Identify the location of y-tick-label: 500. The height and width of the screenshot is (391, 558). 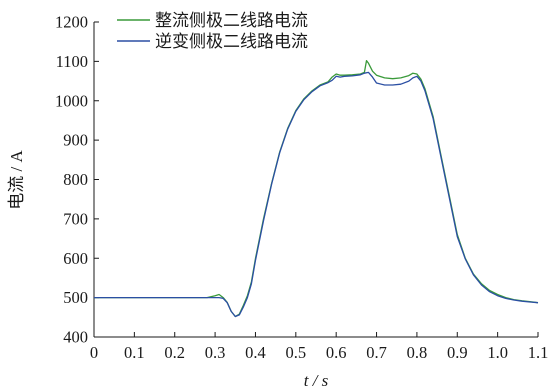
(75, 297).